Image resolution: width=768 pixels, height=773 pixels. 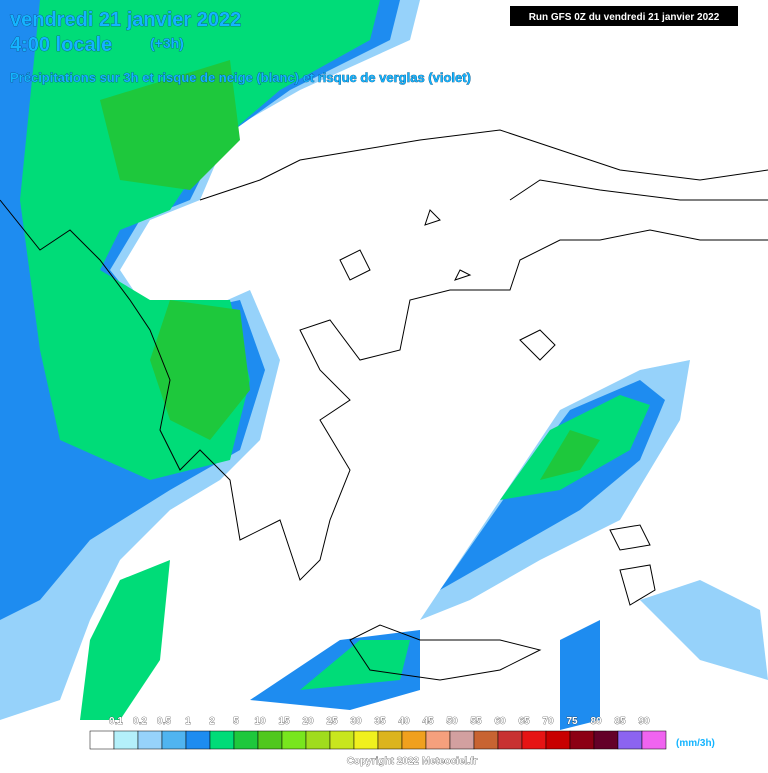 I want to click on legend-label: 30, so click(x=356, y=721).